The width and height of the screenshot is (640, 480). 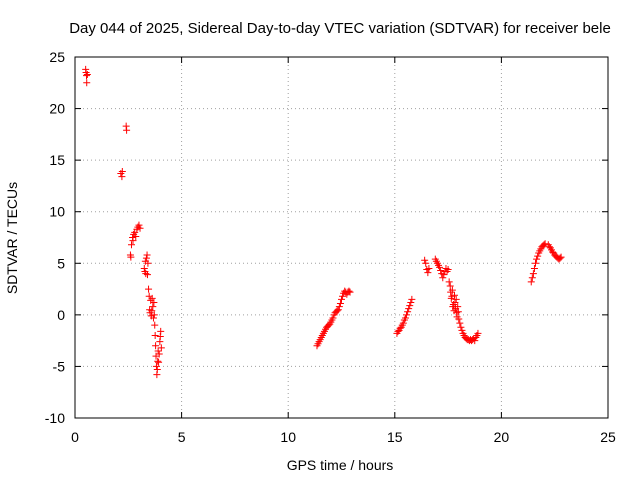 What do you see at coordinates (288, 437) in the screenshot?
I see `x-tick-label: 10` at bounding box center [288, 437].